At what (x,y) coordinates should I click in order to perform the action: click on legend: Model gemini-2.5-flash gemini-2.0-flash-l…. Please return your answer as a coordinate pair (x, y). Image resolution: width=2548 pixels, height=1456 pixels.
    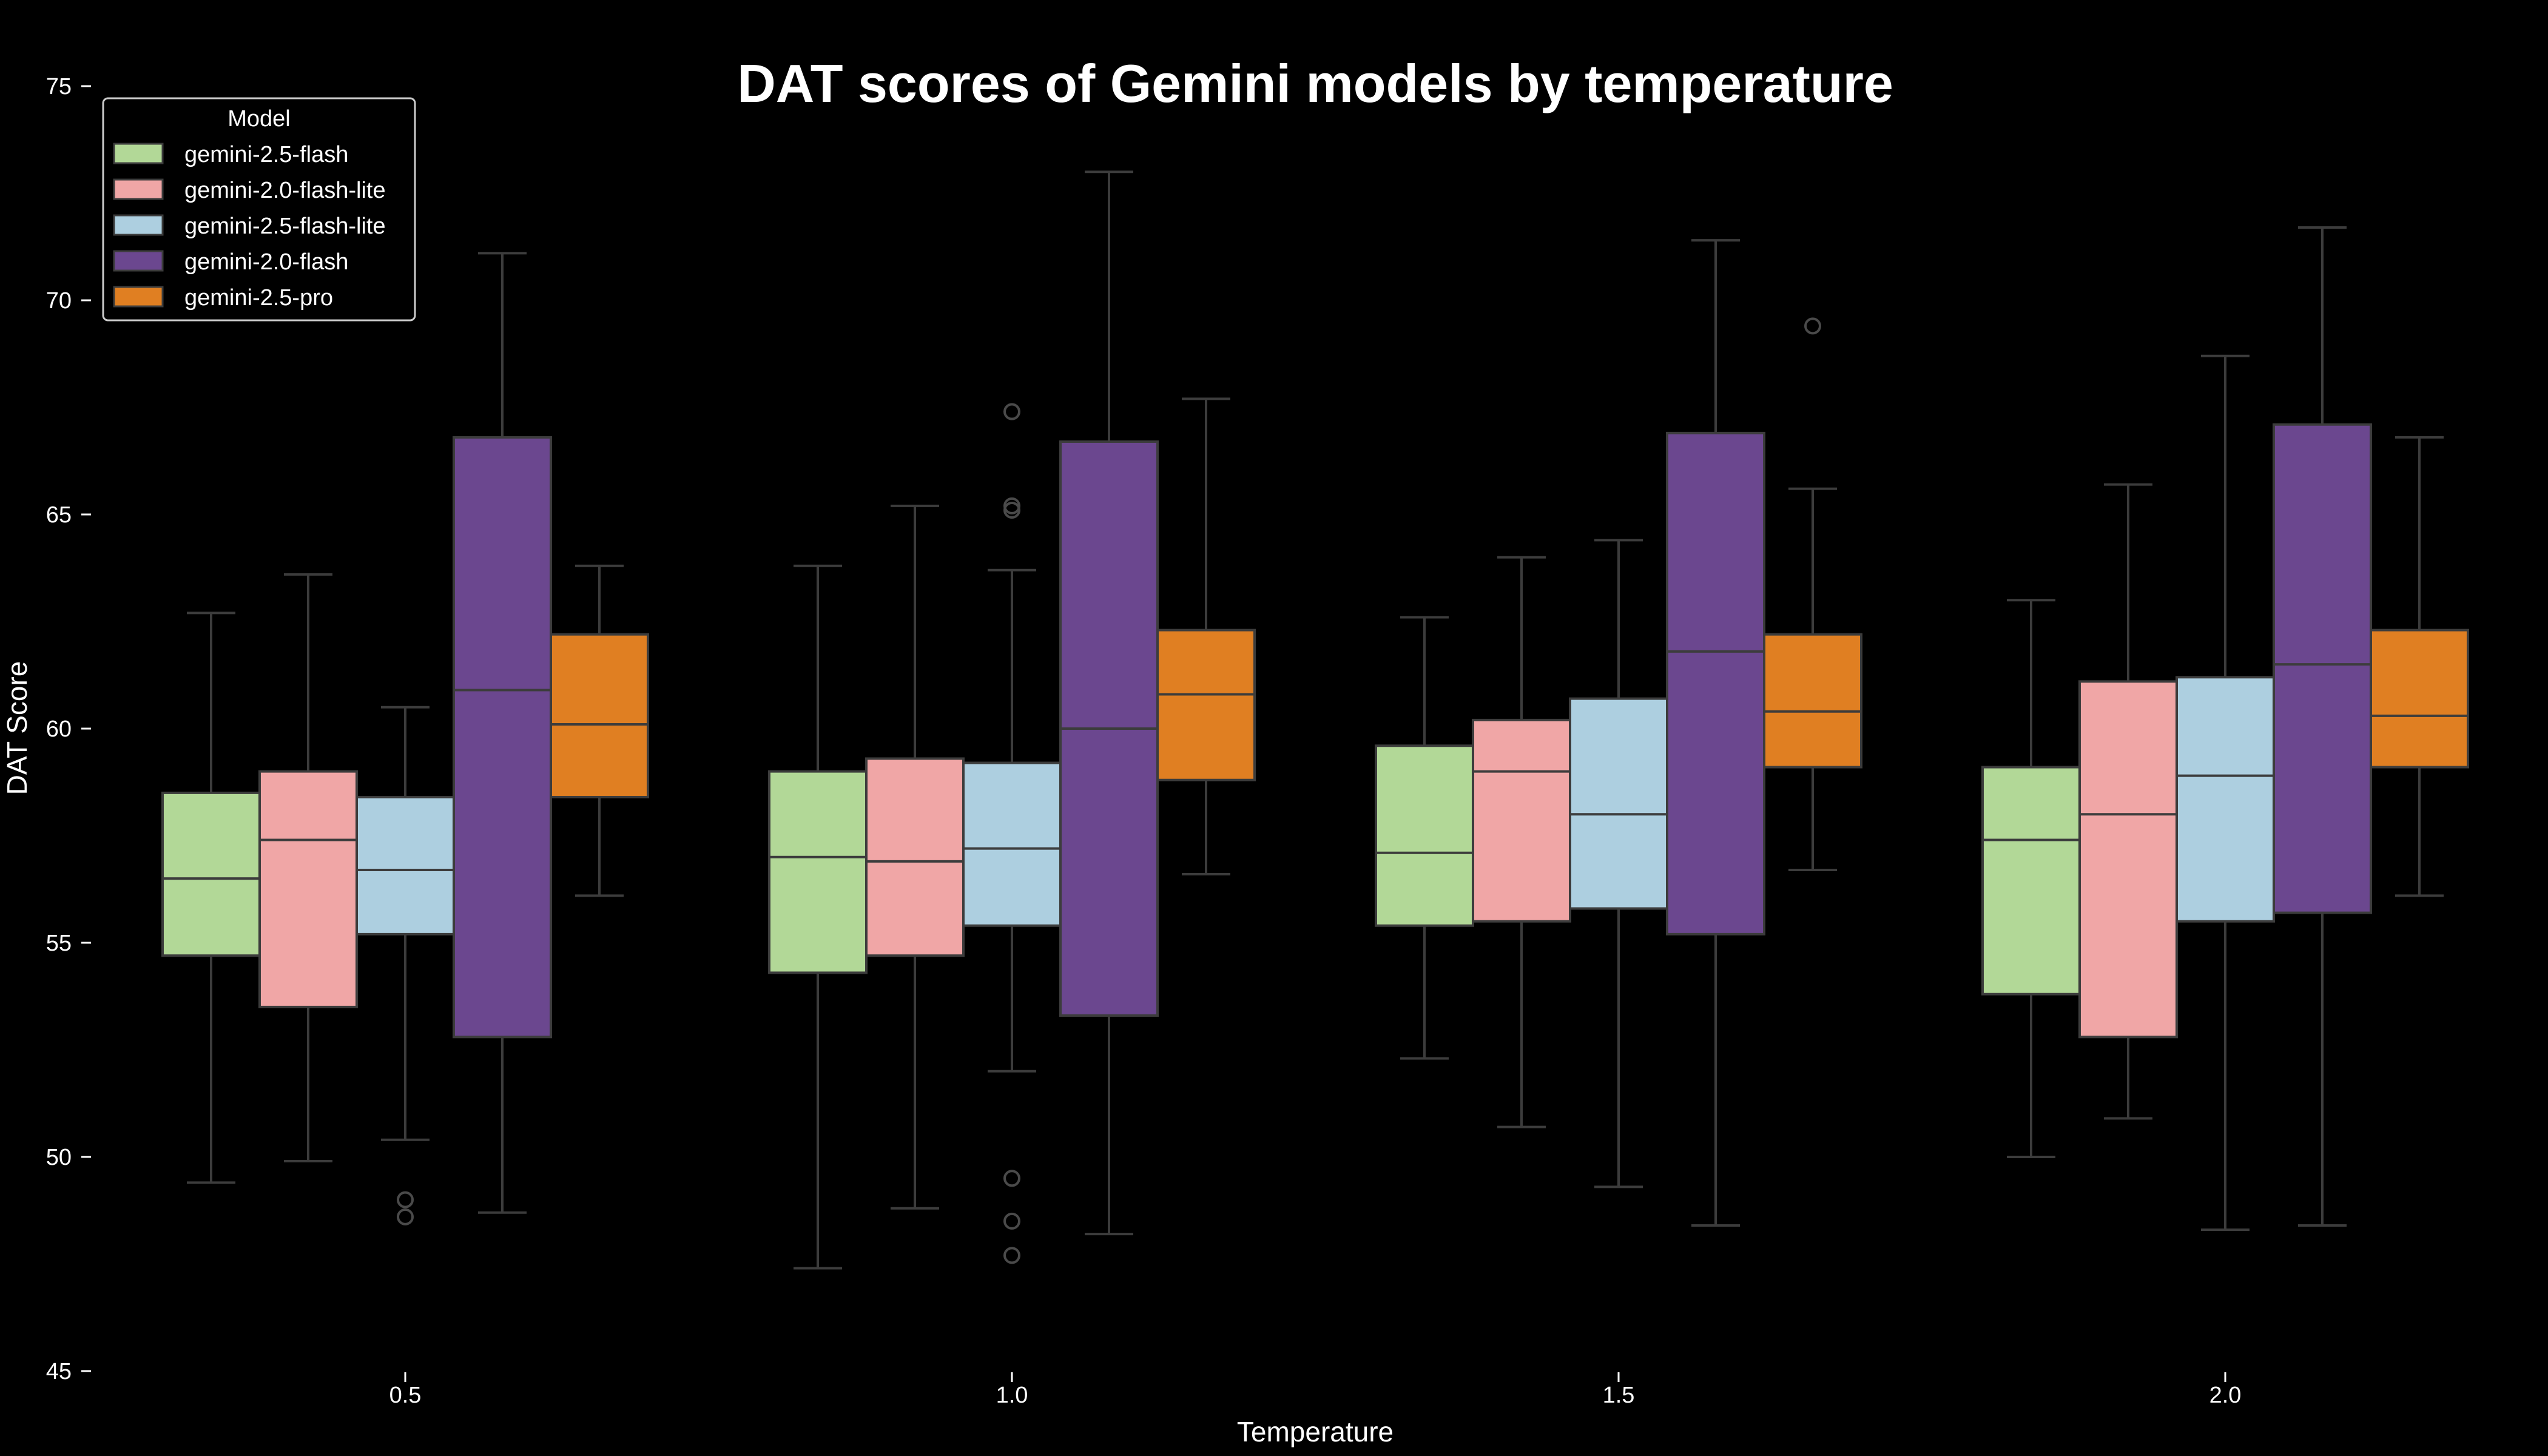
    Looking at the image, I should click on (259, 209).